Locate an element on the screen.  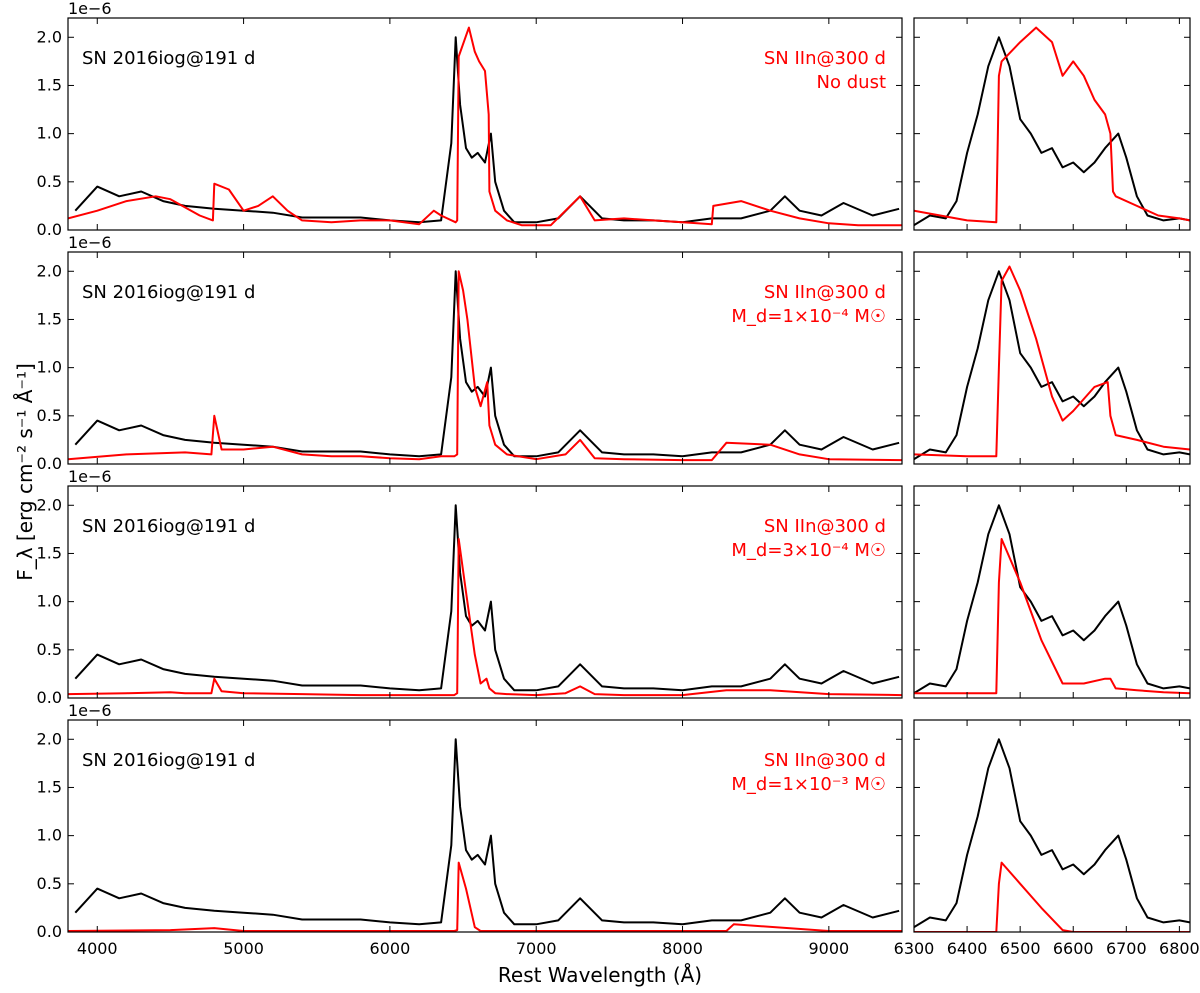
main-3-observed-line is located at coordinates (487, 598).